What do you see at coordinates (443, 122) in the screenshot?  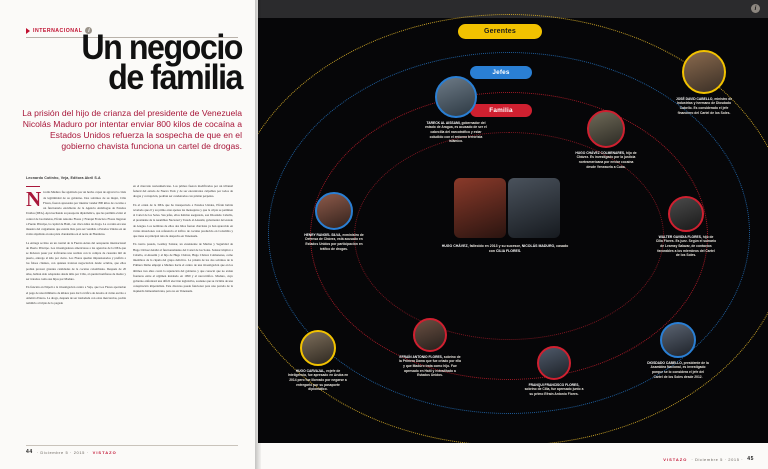 I see `person-name: TARECK AL AISSAMI,` at bounding box center [443, 122].